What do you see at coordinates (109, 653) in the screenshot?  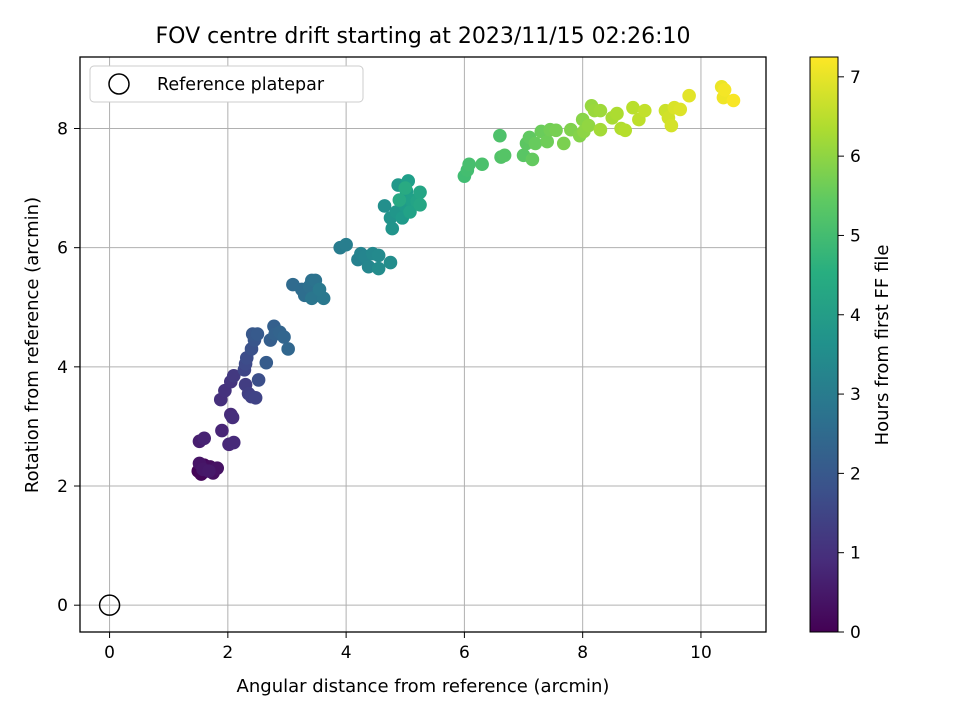 I see `x-tick-label: 0` at bounding box center [109, 653].